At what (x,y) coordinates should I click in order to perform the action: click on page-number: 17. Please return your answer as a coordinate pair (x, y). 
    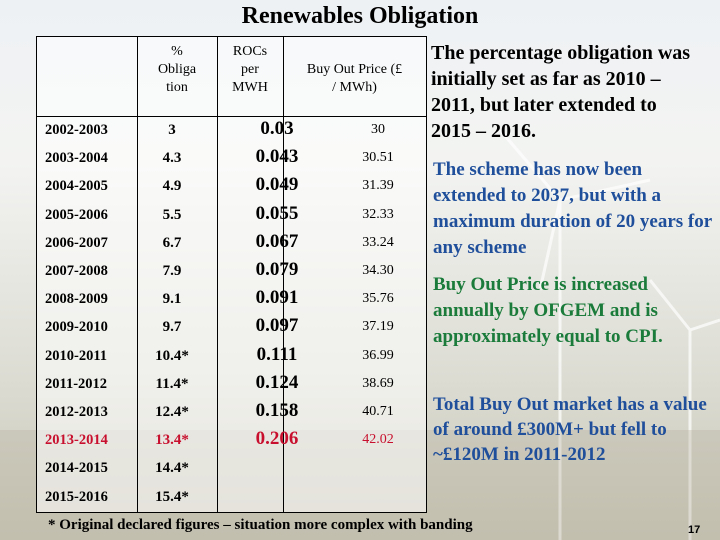
    Looking at the image, I should click on (694, 530).